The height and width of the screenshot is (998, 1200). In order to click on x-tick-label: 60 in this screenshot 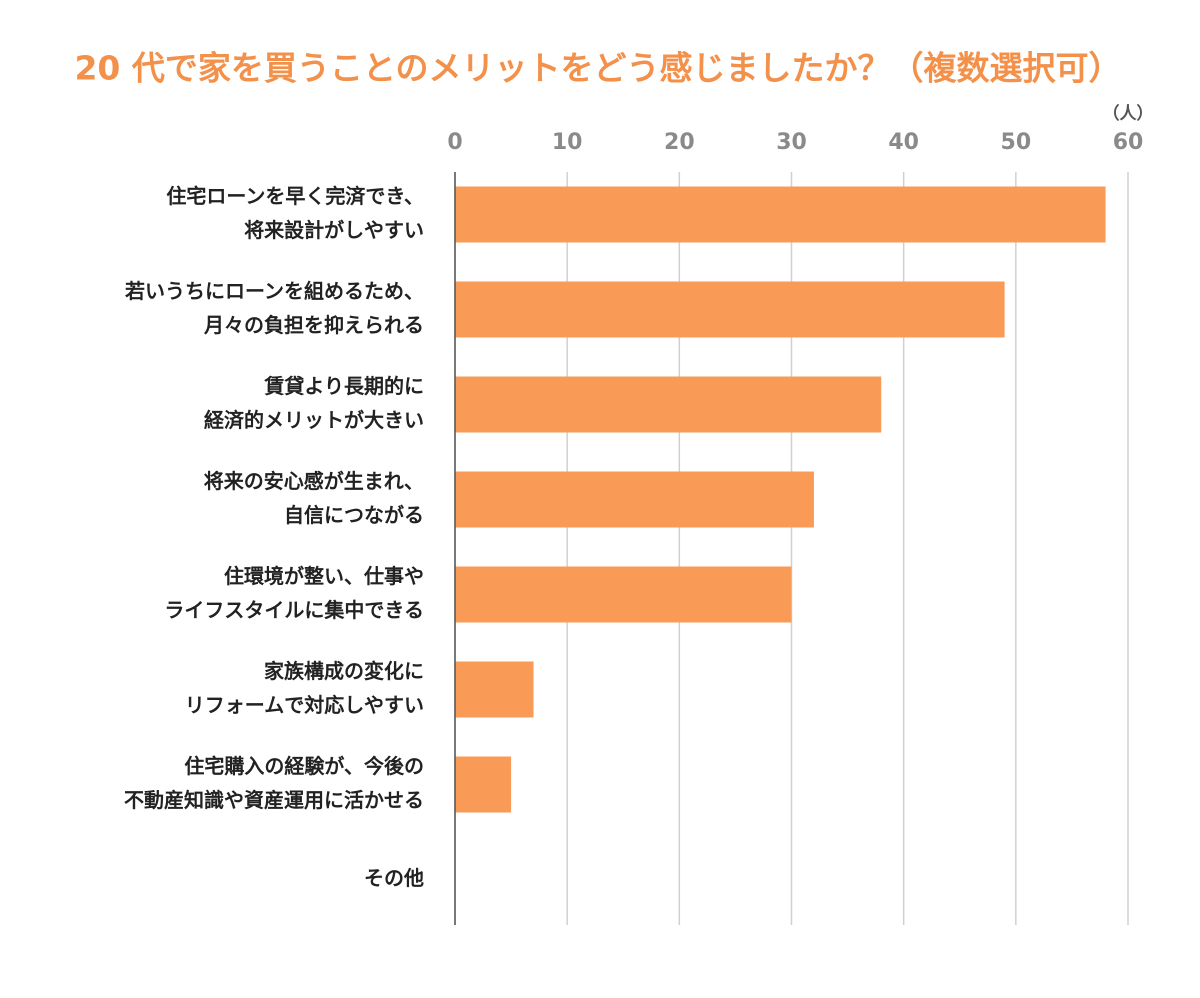, I will do `click(1128, 142)`.